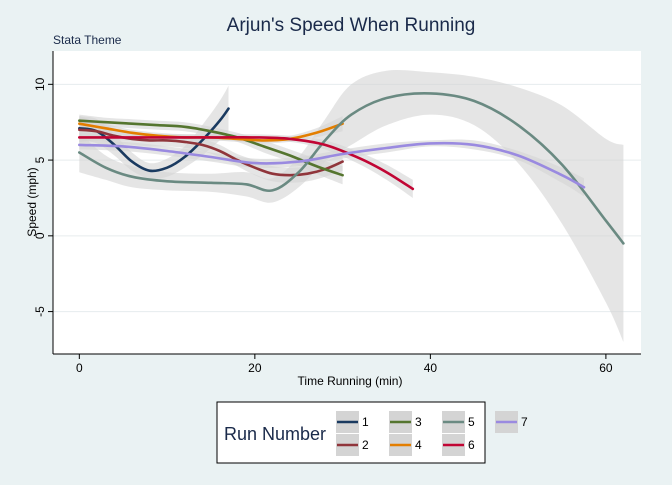 This screenshot has width=672, height=485. Describe the element at coordinates (365, 422) in the screenshot. I see `legend-label: 1` at that location.